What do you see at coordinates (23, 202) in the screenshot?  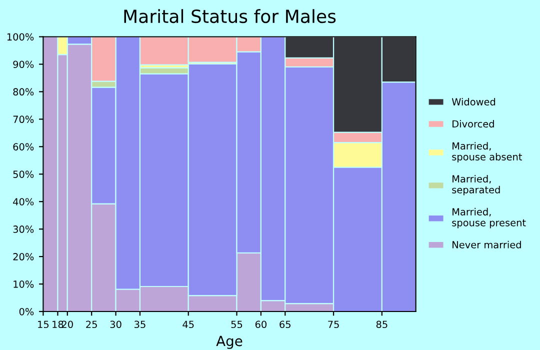 I see `y-tick-label: 40%` at bounding box center [23, 202].